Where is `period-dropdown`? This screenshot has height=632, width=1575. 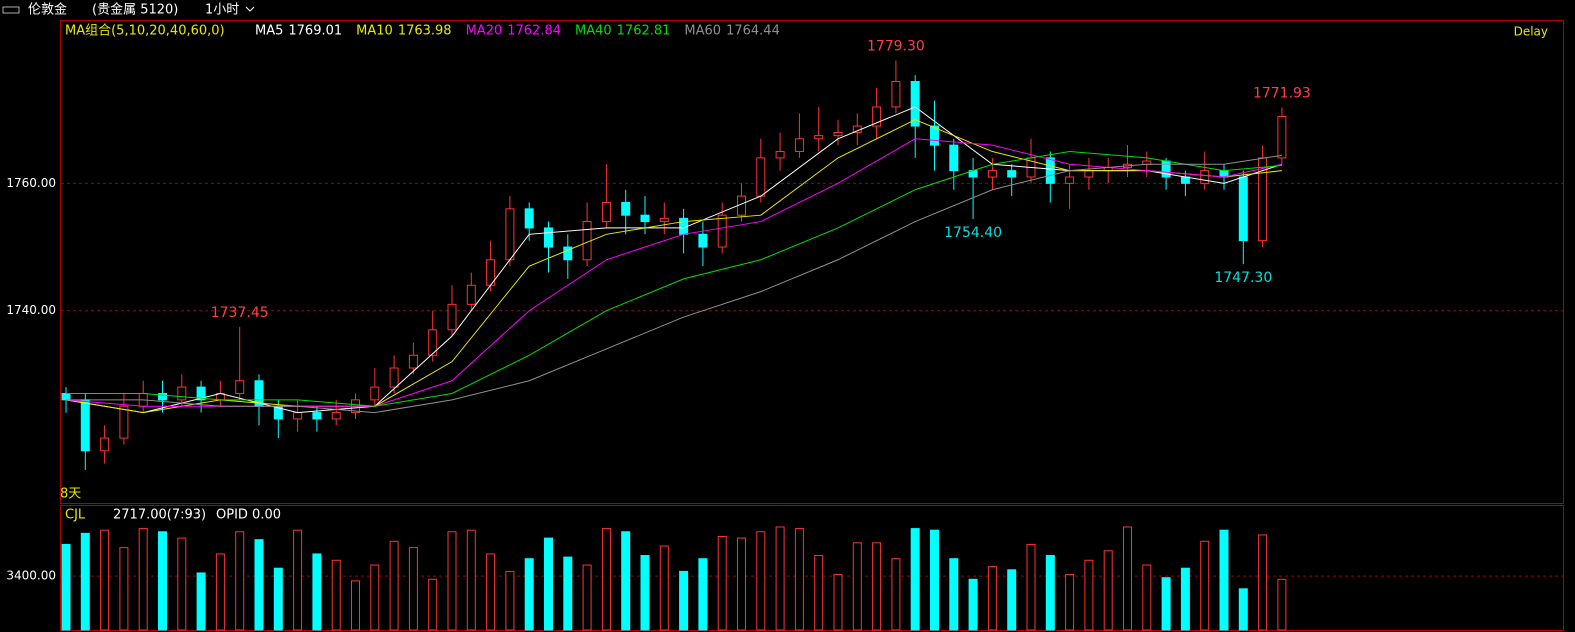
period-dropdown is located at coordinates (250, 9).